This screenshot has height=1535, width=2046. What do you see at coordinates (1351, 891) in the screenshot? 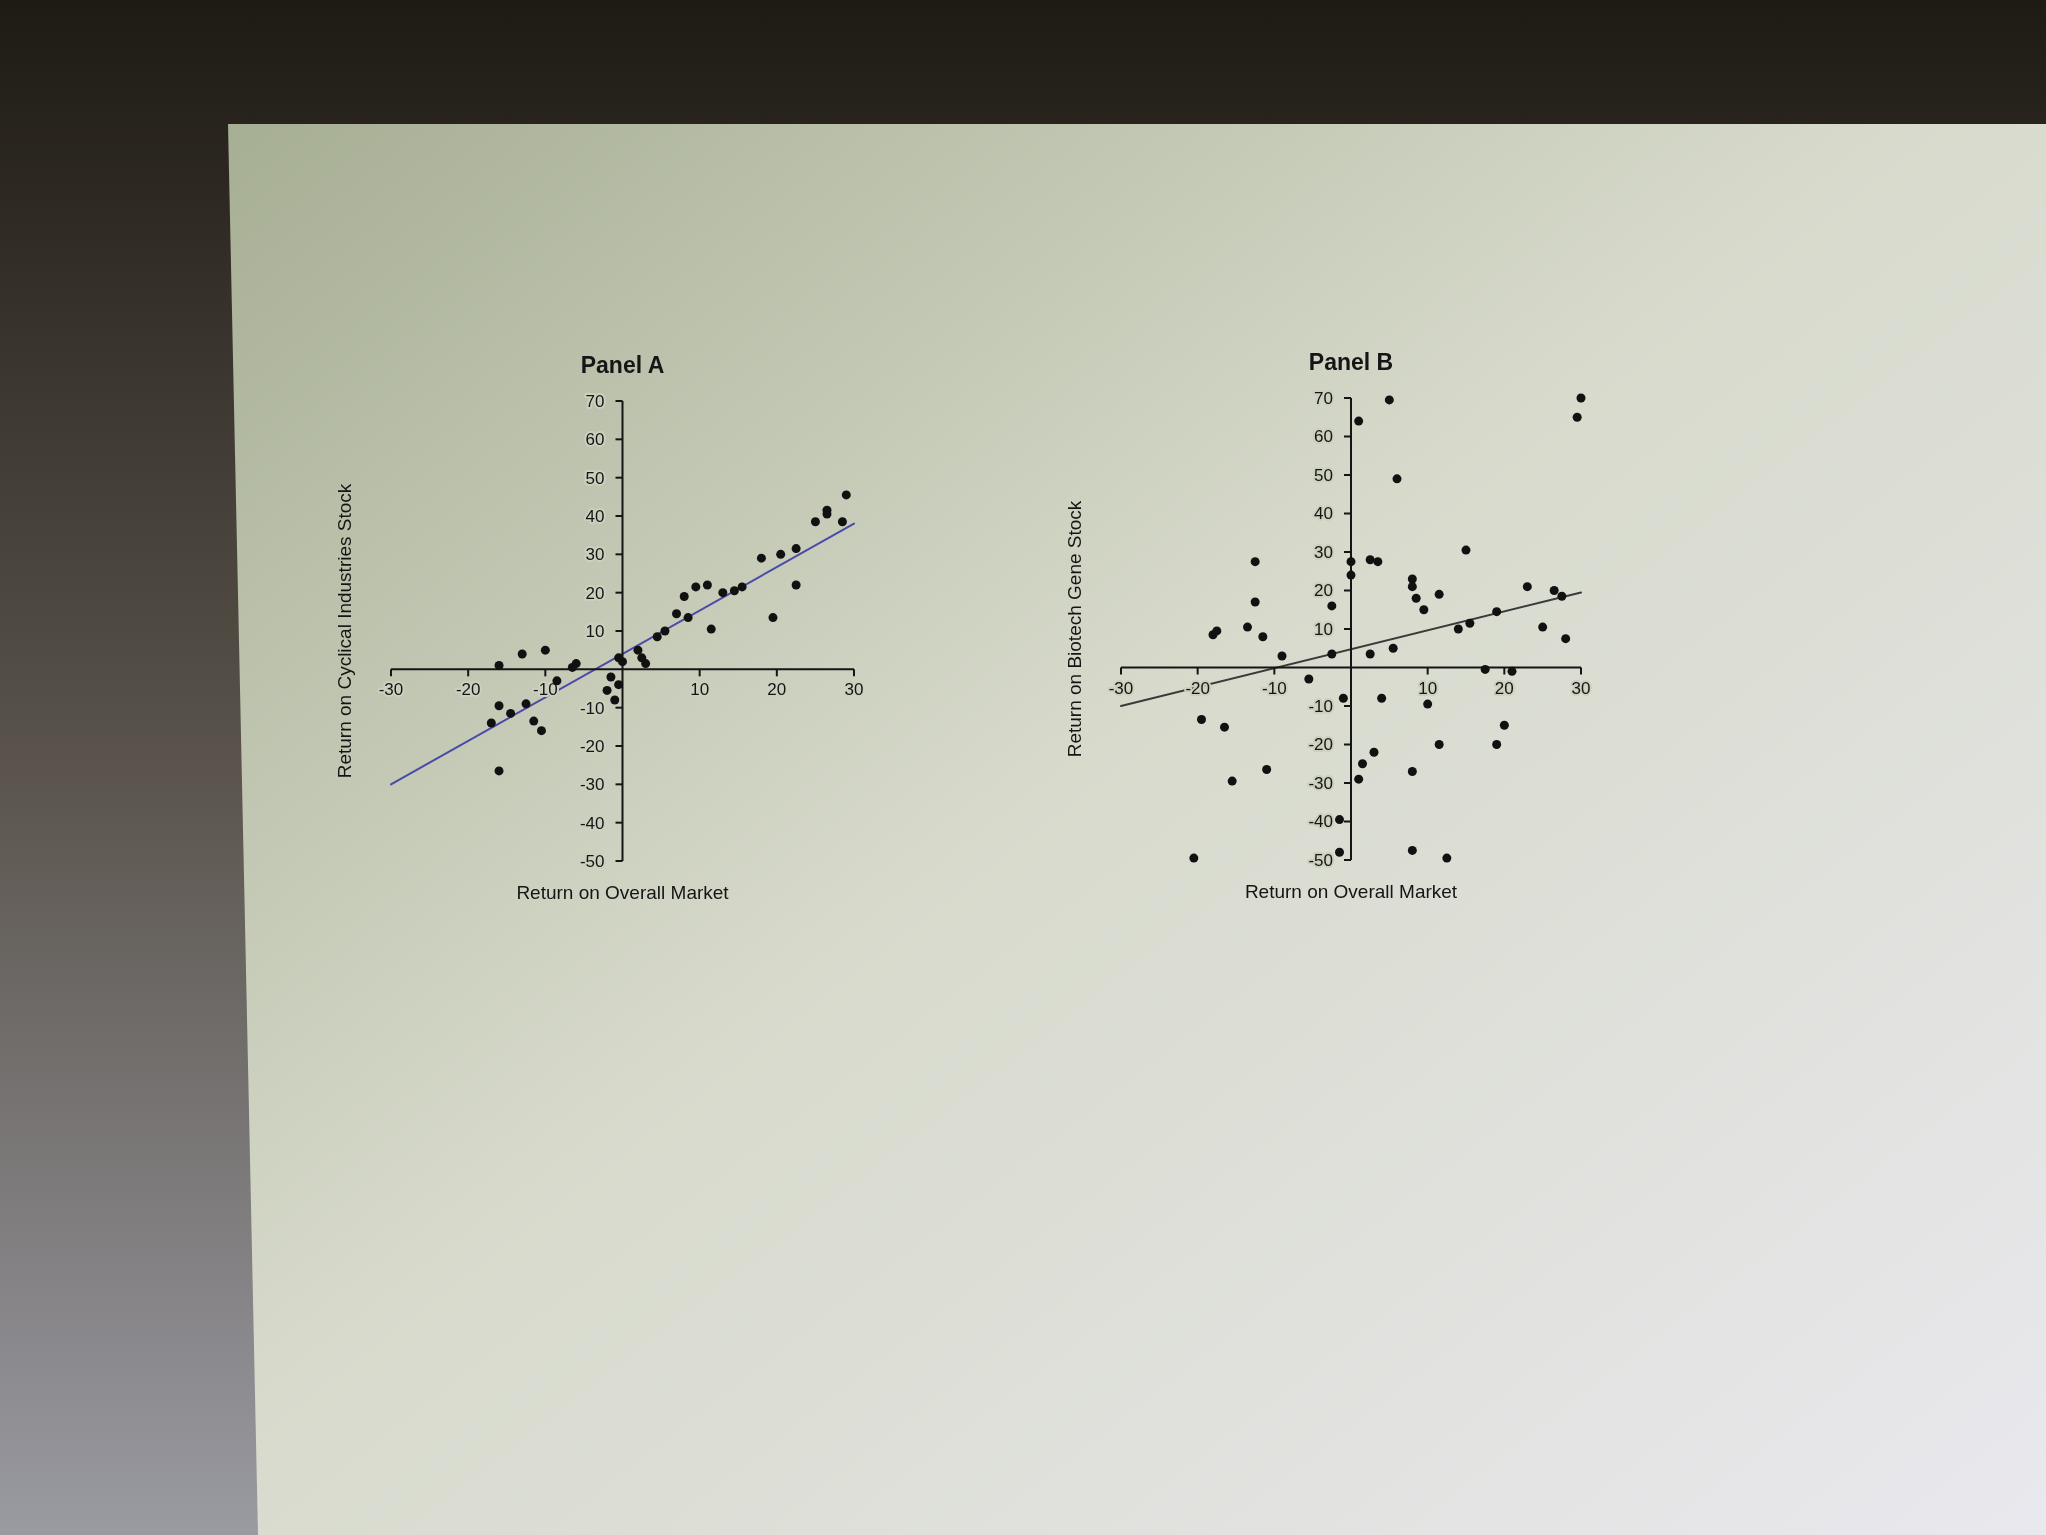
I see `x-axis-title: Return on Overall Market` at bounding box center [1351, 891].